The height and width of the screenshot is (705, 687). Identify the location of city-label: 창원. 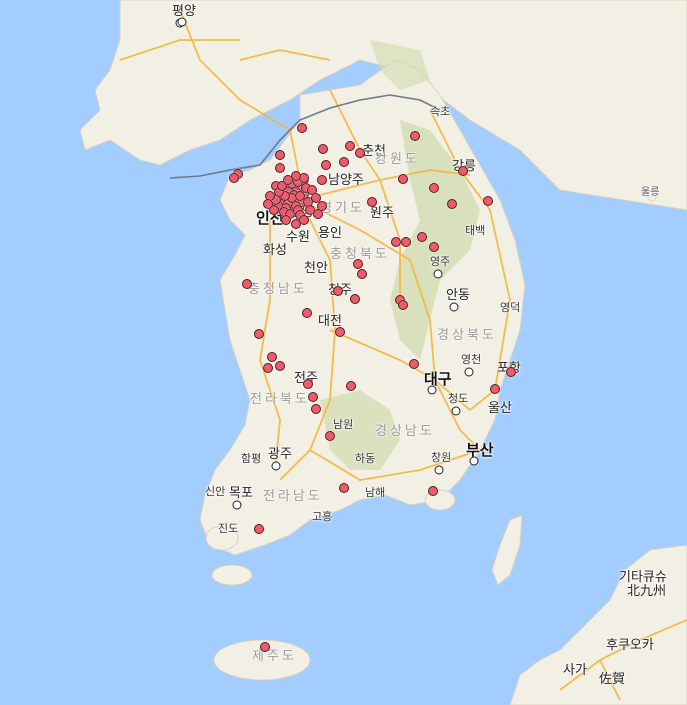
(441, 457).